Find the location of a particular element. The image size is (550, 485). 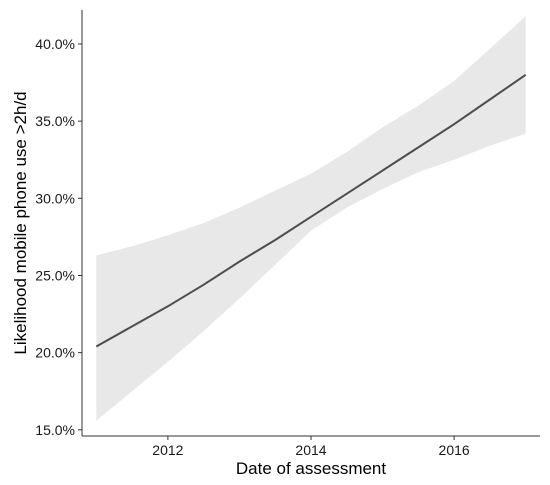

y-axis-title: Likelihood mobile phone use >2h/d is located at coordinates (20, 222).